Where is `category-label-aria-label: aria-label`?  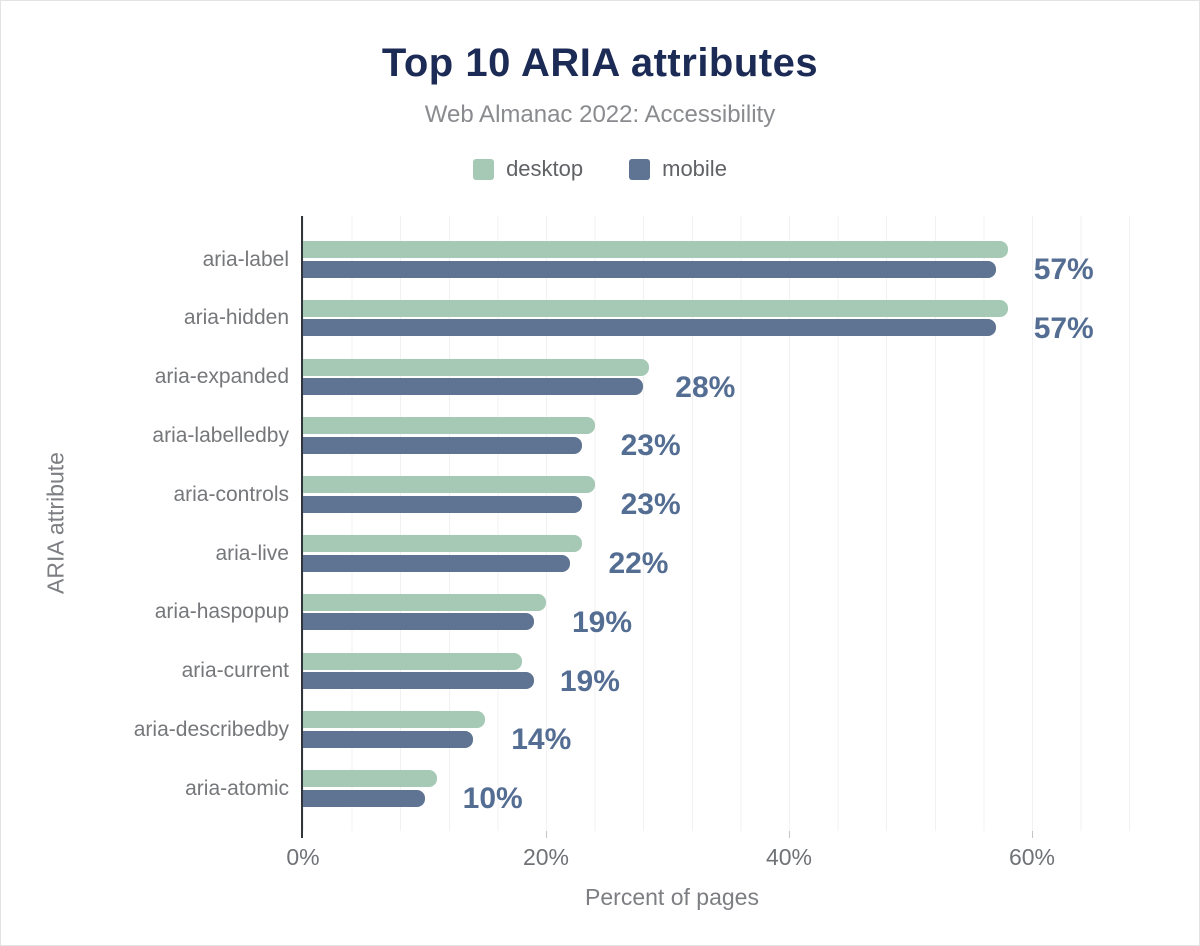 category-label-aria-label: aria-label is located at coordinates (245, 259).